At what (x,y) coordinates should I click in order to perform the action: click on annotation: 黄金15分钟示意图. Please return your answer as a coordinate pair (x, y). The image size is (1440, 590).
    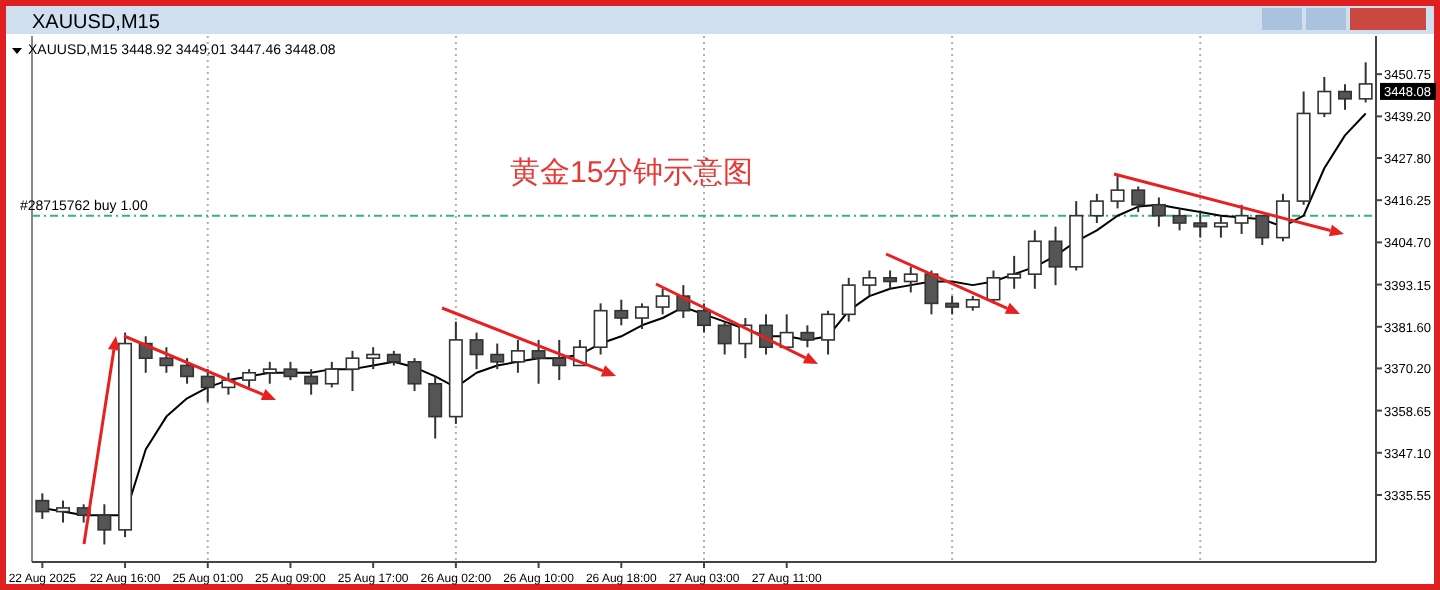
    Looking at the image, I should click on (632, 173).